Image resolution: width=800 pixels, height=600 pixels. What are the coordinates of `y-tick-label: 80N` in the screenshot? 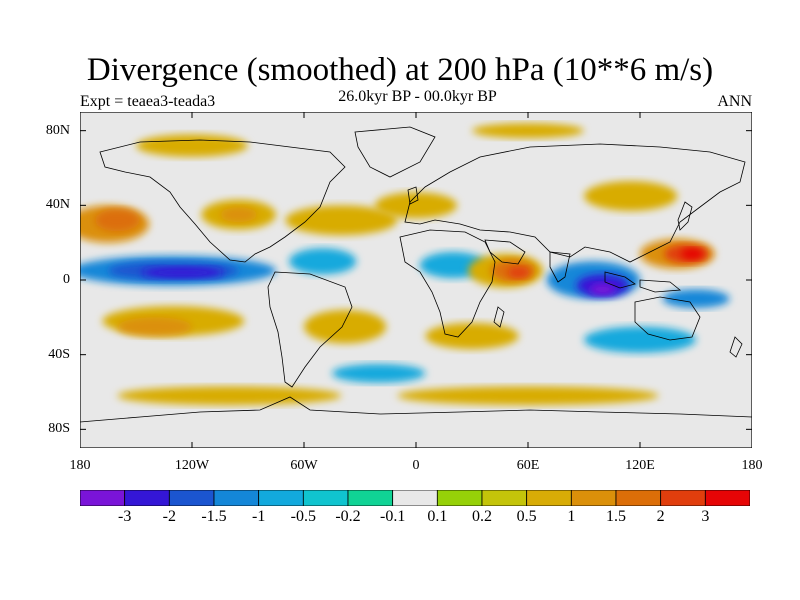 It's located at (57, 130).